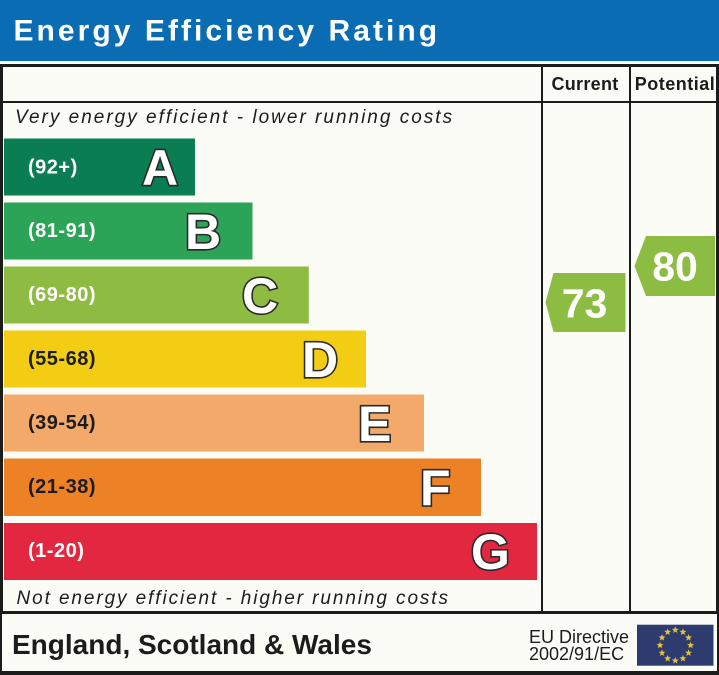 This screenshot has width=719, height=675. Describe the element at coordinates (192, 644) in the screenshot. I see `svg-text: England, Scotland & Wales` at that location.